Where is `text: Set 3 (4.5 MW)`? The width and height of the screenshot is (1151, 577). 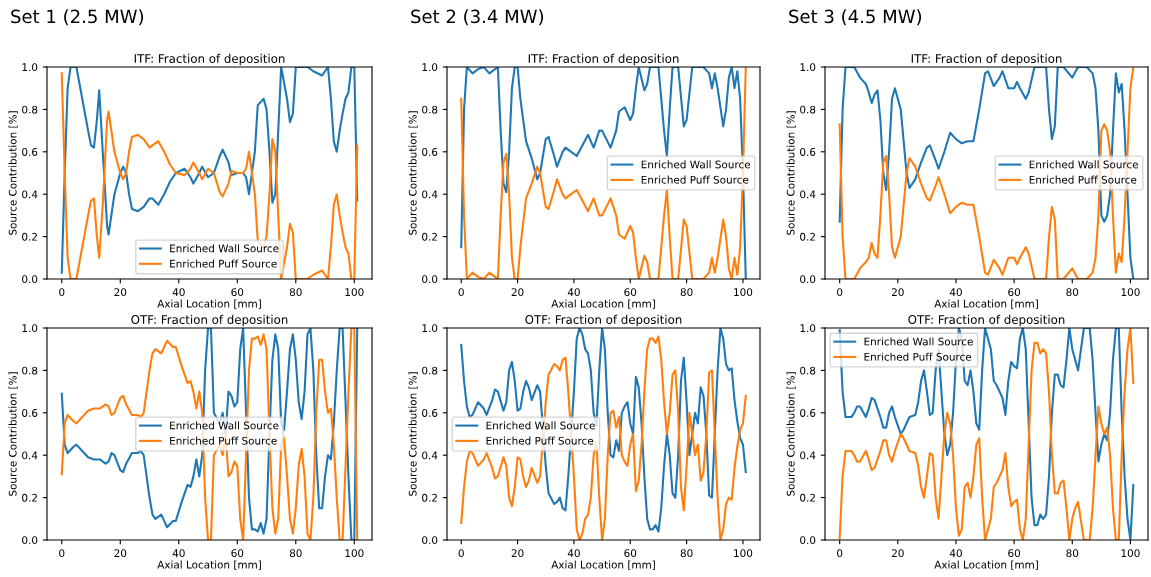
text: Set 3 (4.5 MW) is located at coordinates (855, 17).